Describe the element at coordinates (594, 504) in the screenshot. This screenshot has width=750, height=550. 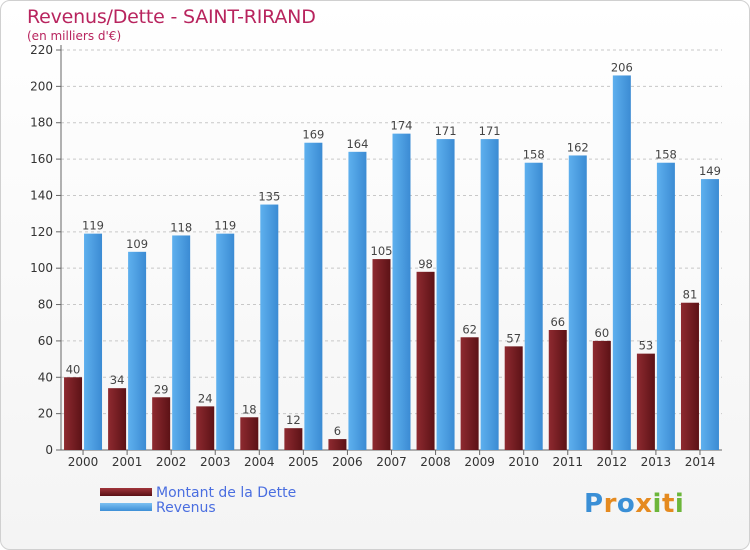
I see `logo-letter-1: P` at that location.